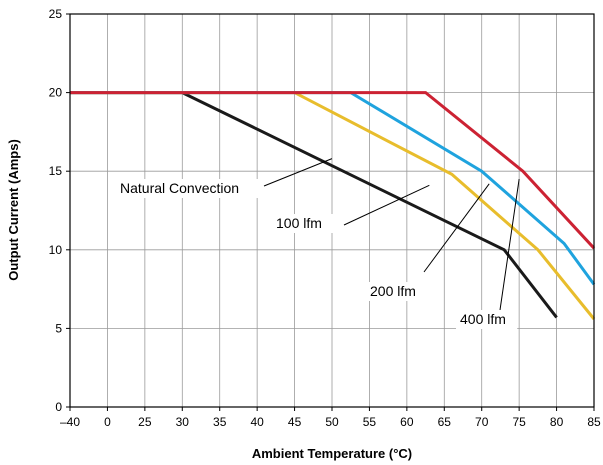 This screenshot has width=603, height=465. What do you see at coordinates (58, 328) in the screenshot?
I see `y-tick-label: 5` at bounding box center [58, 328].